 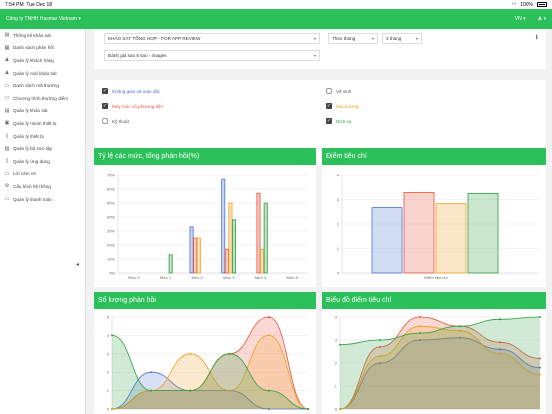 What do you see at coordinates (520, 19) in the screenshot?
I see `language-selector: VN ▾` at bounding box center [520, 19].